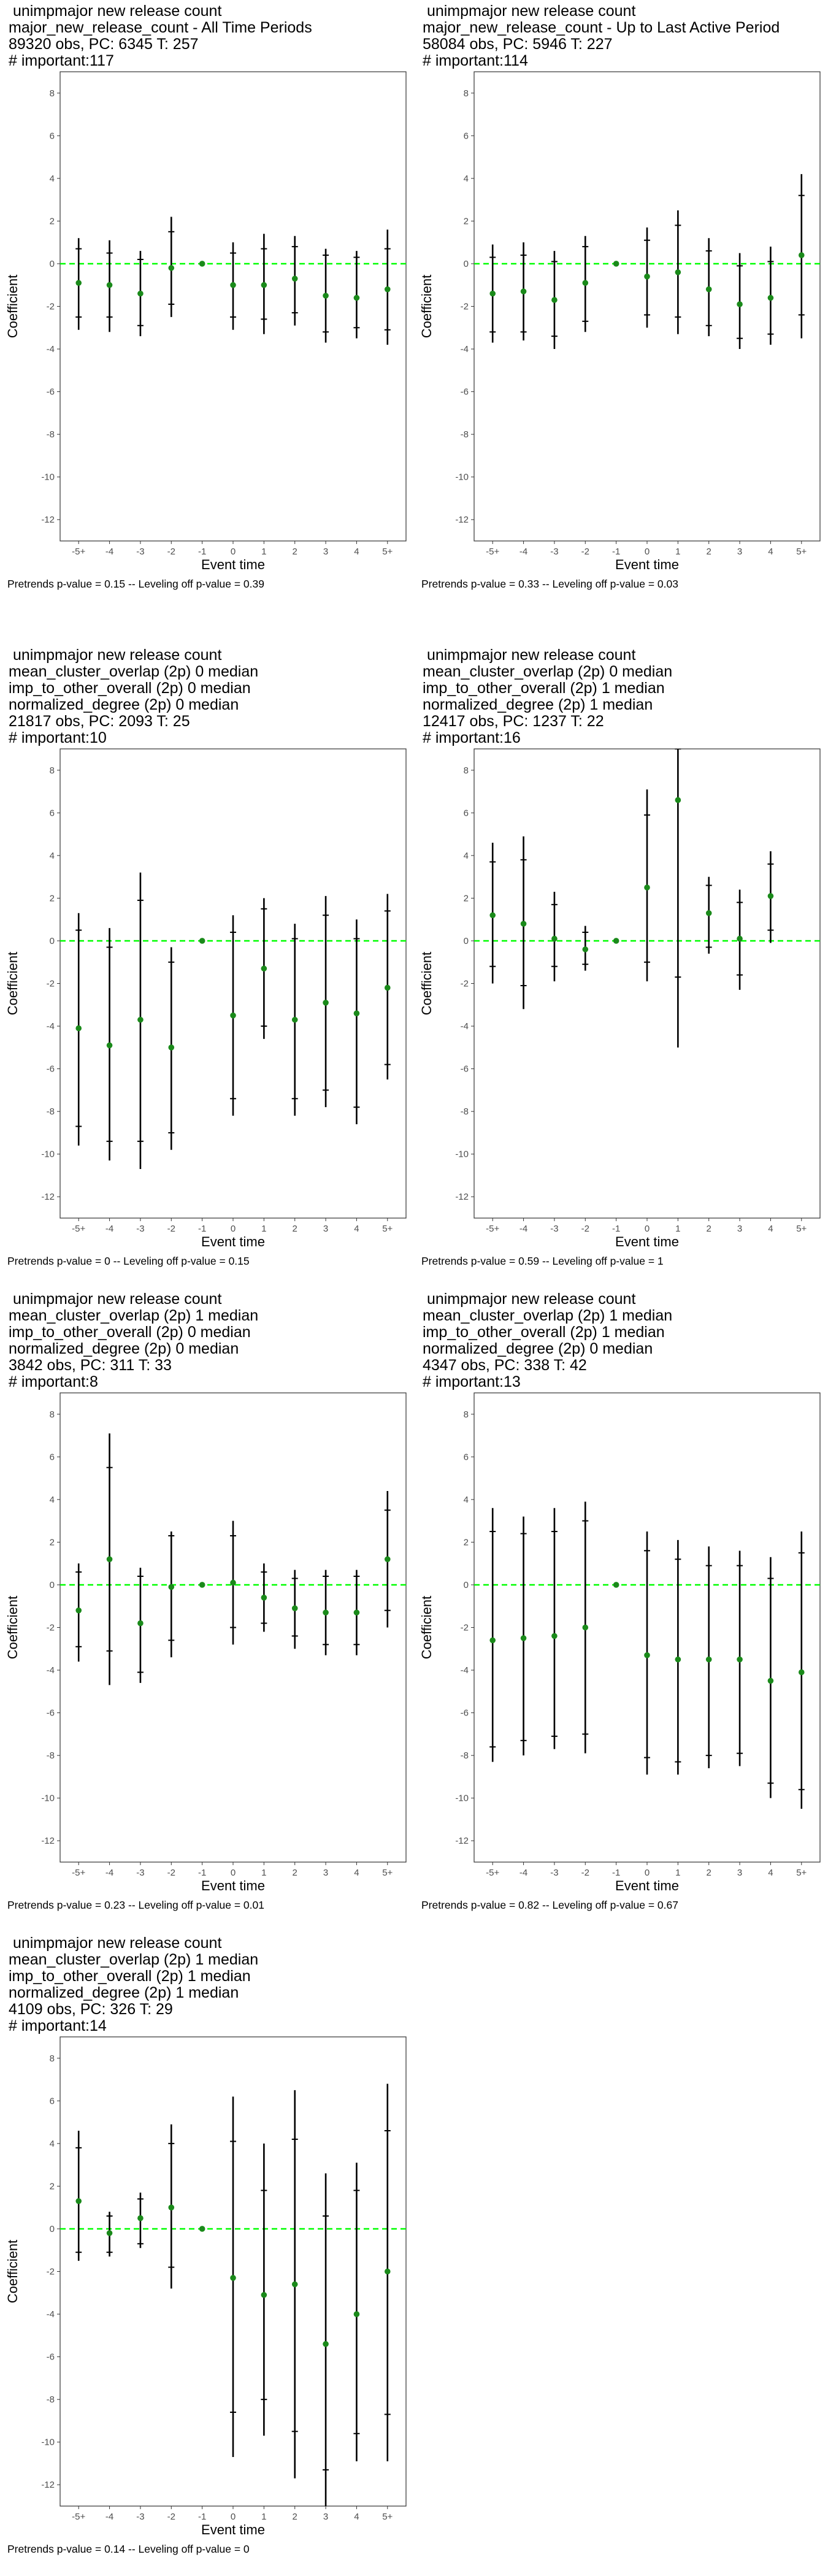 Image resolution: width=828 pixels, height=2576 pixels. What do you see at coordinates (134, 1315) in the screenshot?
I see `chart-title-line: mean_cluster_overlap (2p) 1 median` at bounding box center [134, 1315].